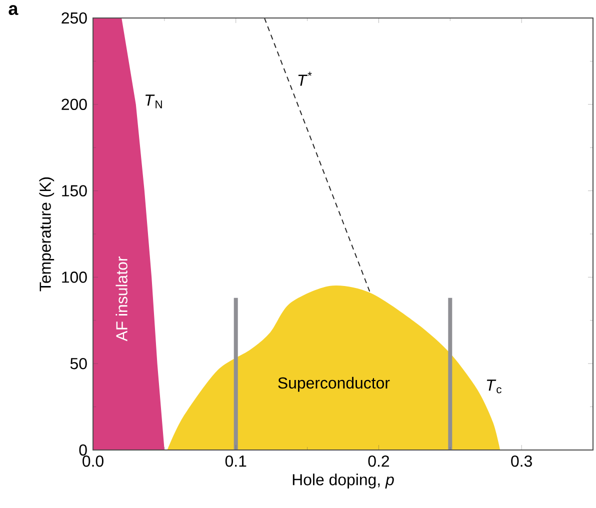 The width and height of the screenshot is (596, 508). Describe the element at coordinates (122, 299) in the screenshot. I see `annotation: AF insulator` at that location.